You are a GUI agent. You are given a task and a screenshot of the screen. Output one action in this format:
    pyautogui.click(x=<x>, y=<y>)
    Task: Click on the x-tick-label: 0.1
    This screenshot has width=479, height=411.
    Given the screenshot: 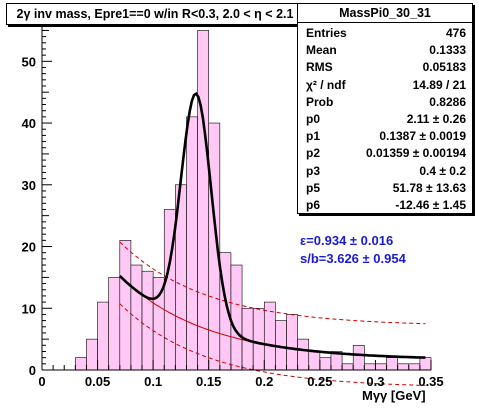 What is the action you would take?
    pyautogui.click(x=153, y=381)
    